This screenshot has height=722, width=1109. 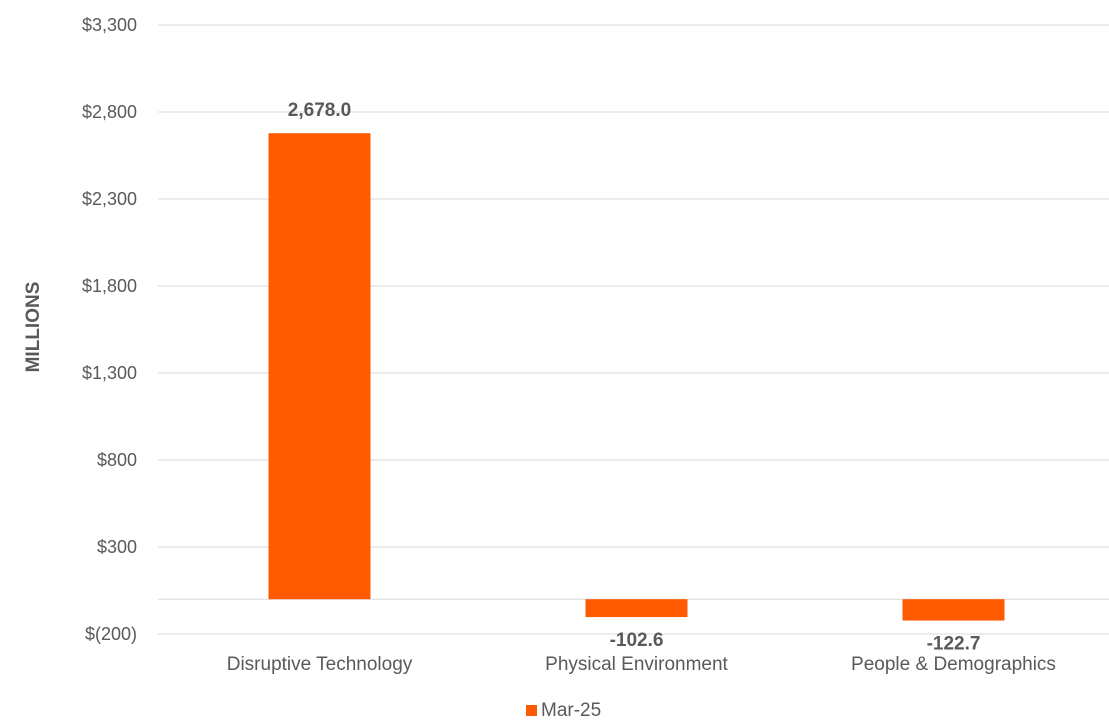 What do you see at coordinates (109, 25) in the screenshot?
I see `y-tick-label: $3,300` at bounding box center [109, 25].